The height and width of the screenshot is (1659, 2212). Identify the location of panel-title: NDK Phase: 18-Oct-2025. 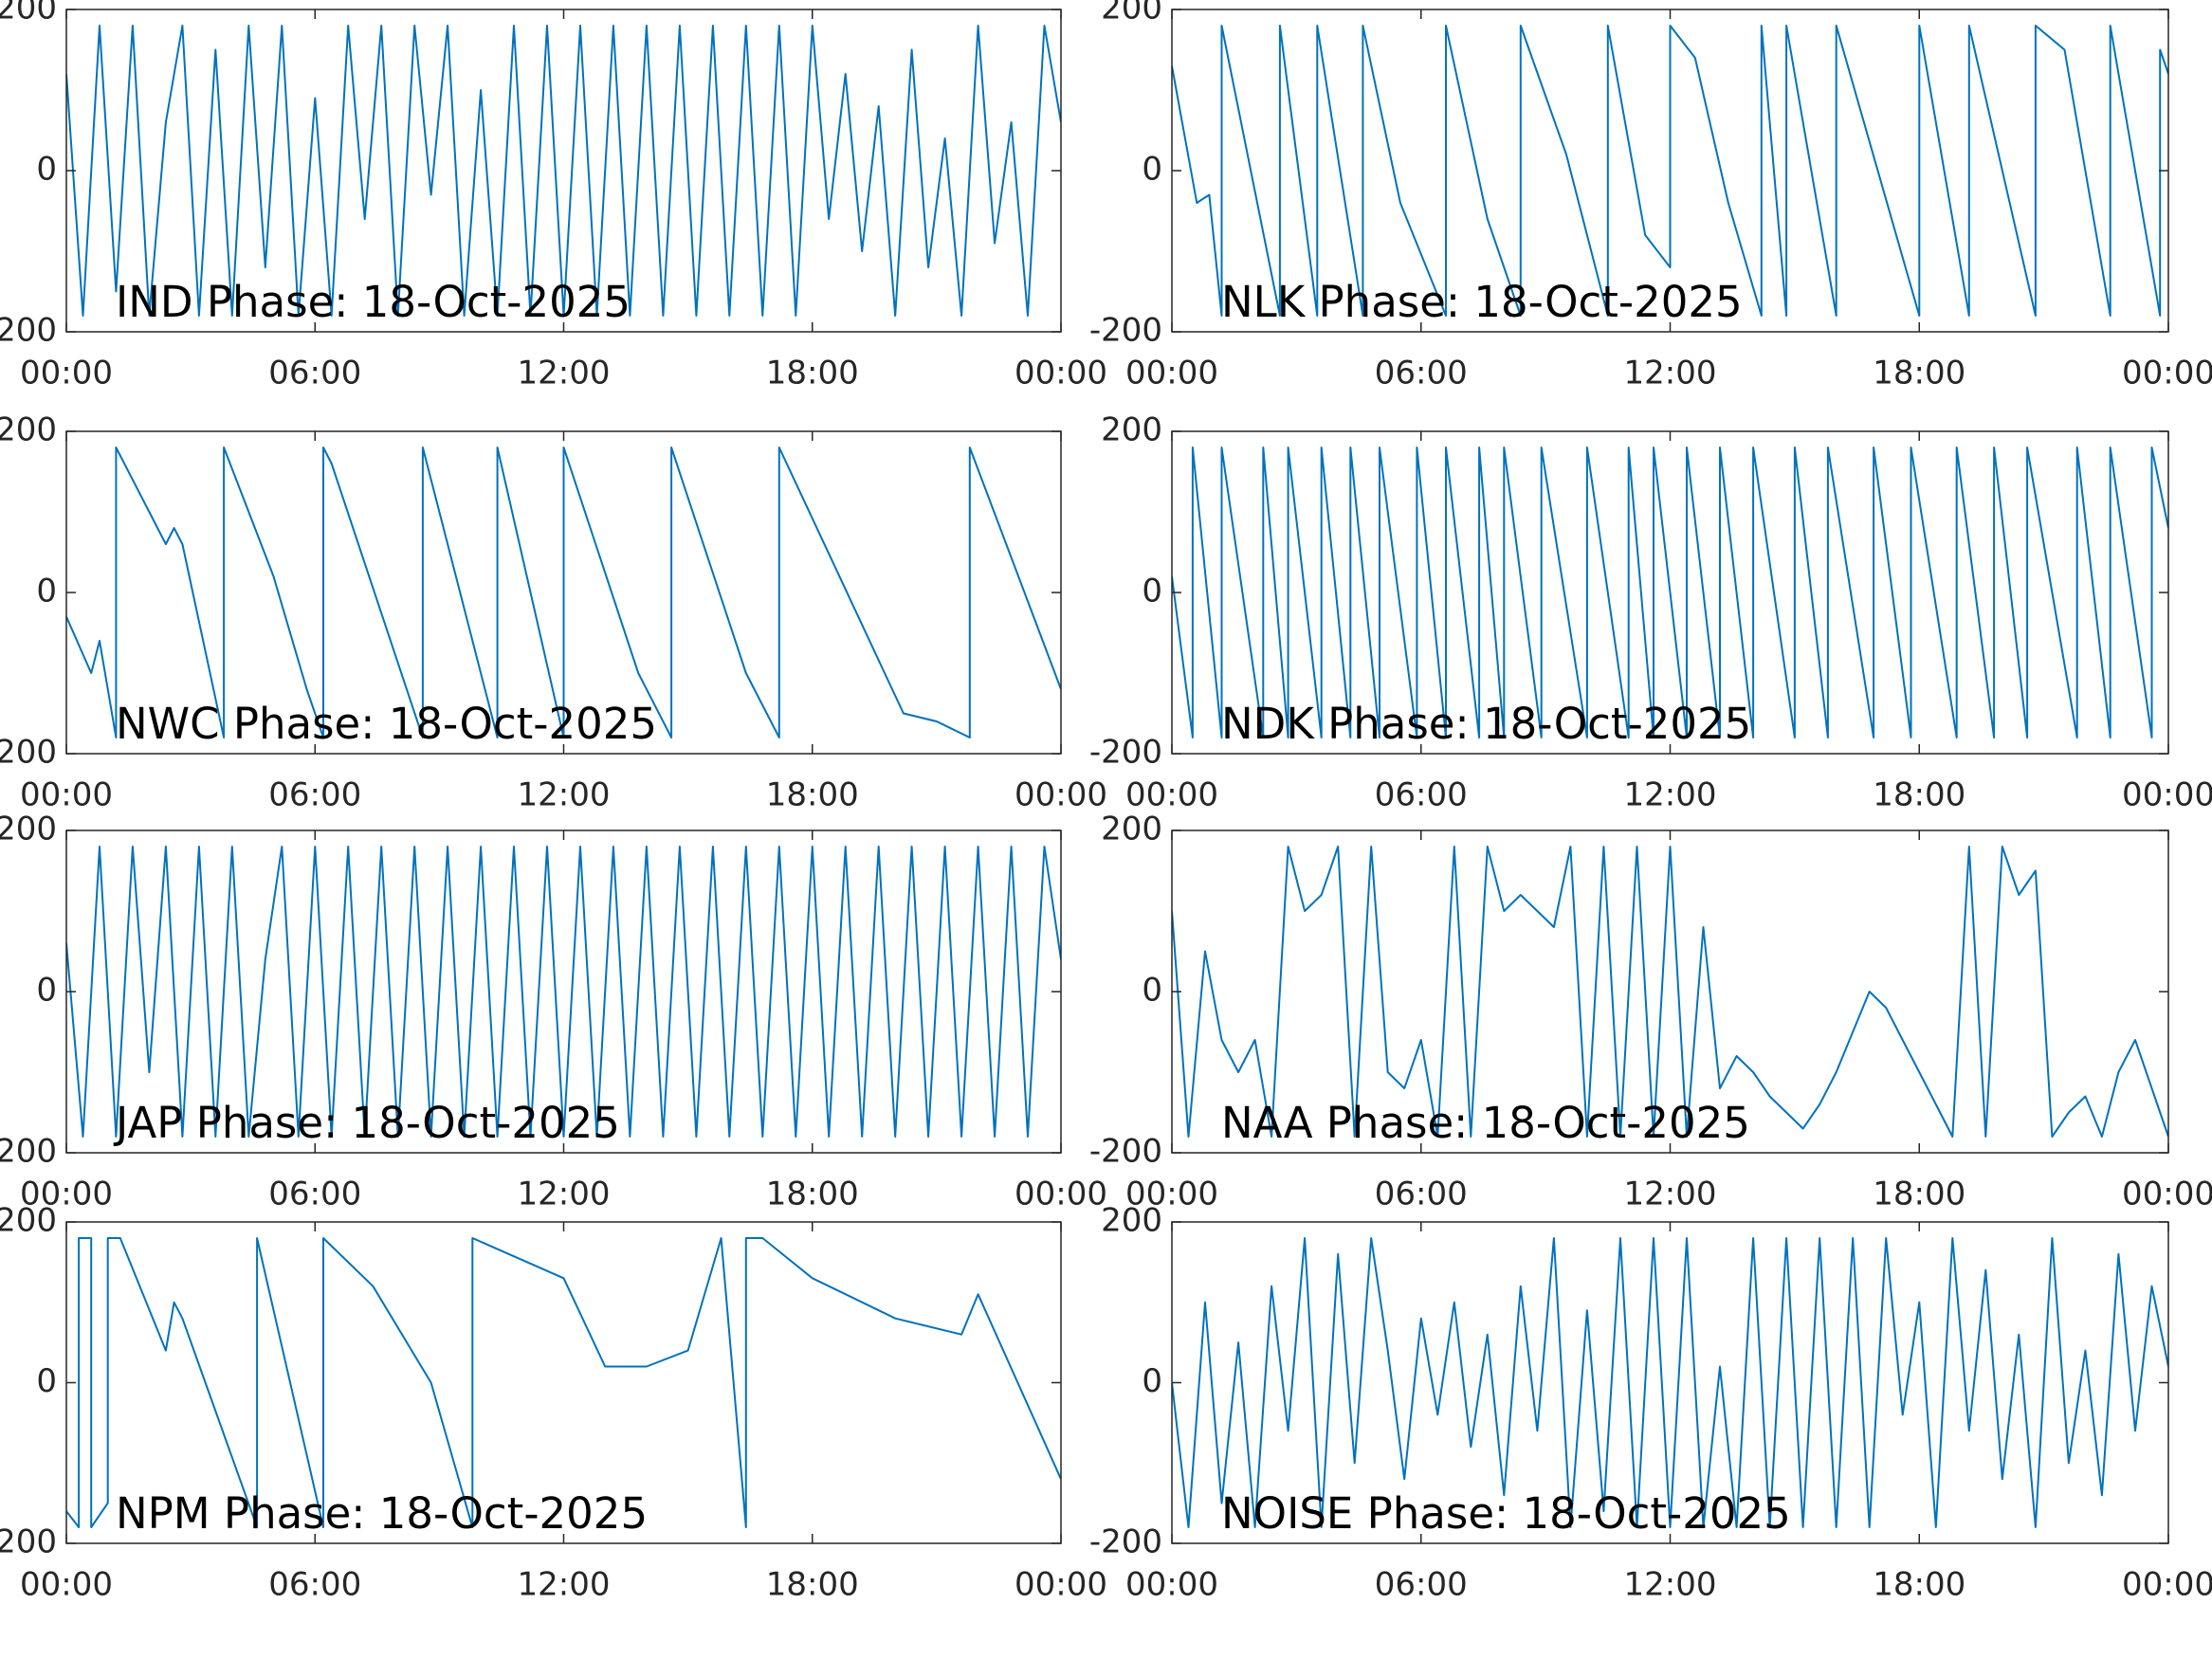
(1486, 724).